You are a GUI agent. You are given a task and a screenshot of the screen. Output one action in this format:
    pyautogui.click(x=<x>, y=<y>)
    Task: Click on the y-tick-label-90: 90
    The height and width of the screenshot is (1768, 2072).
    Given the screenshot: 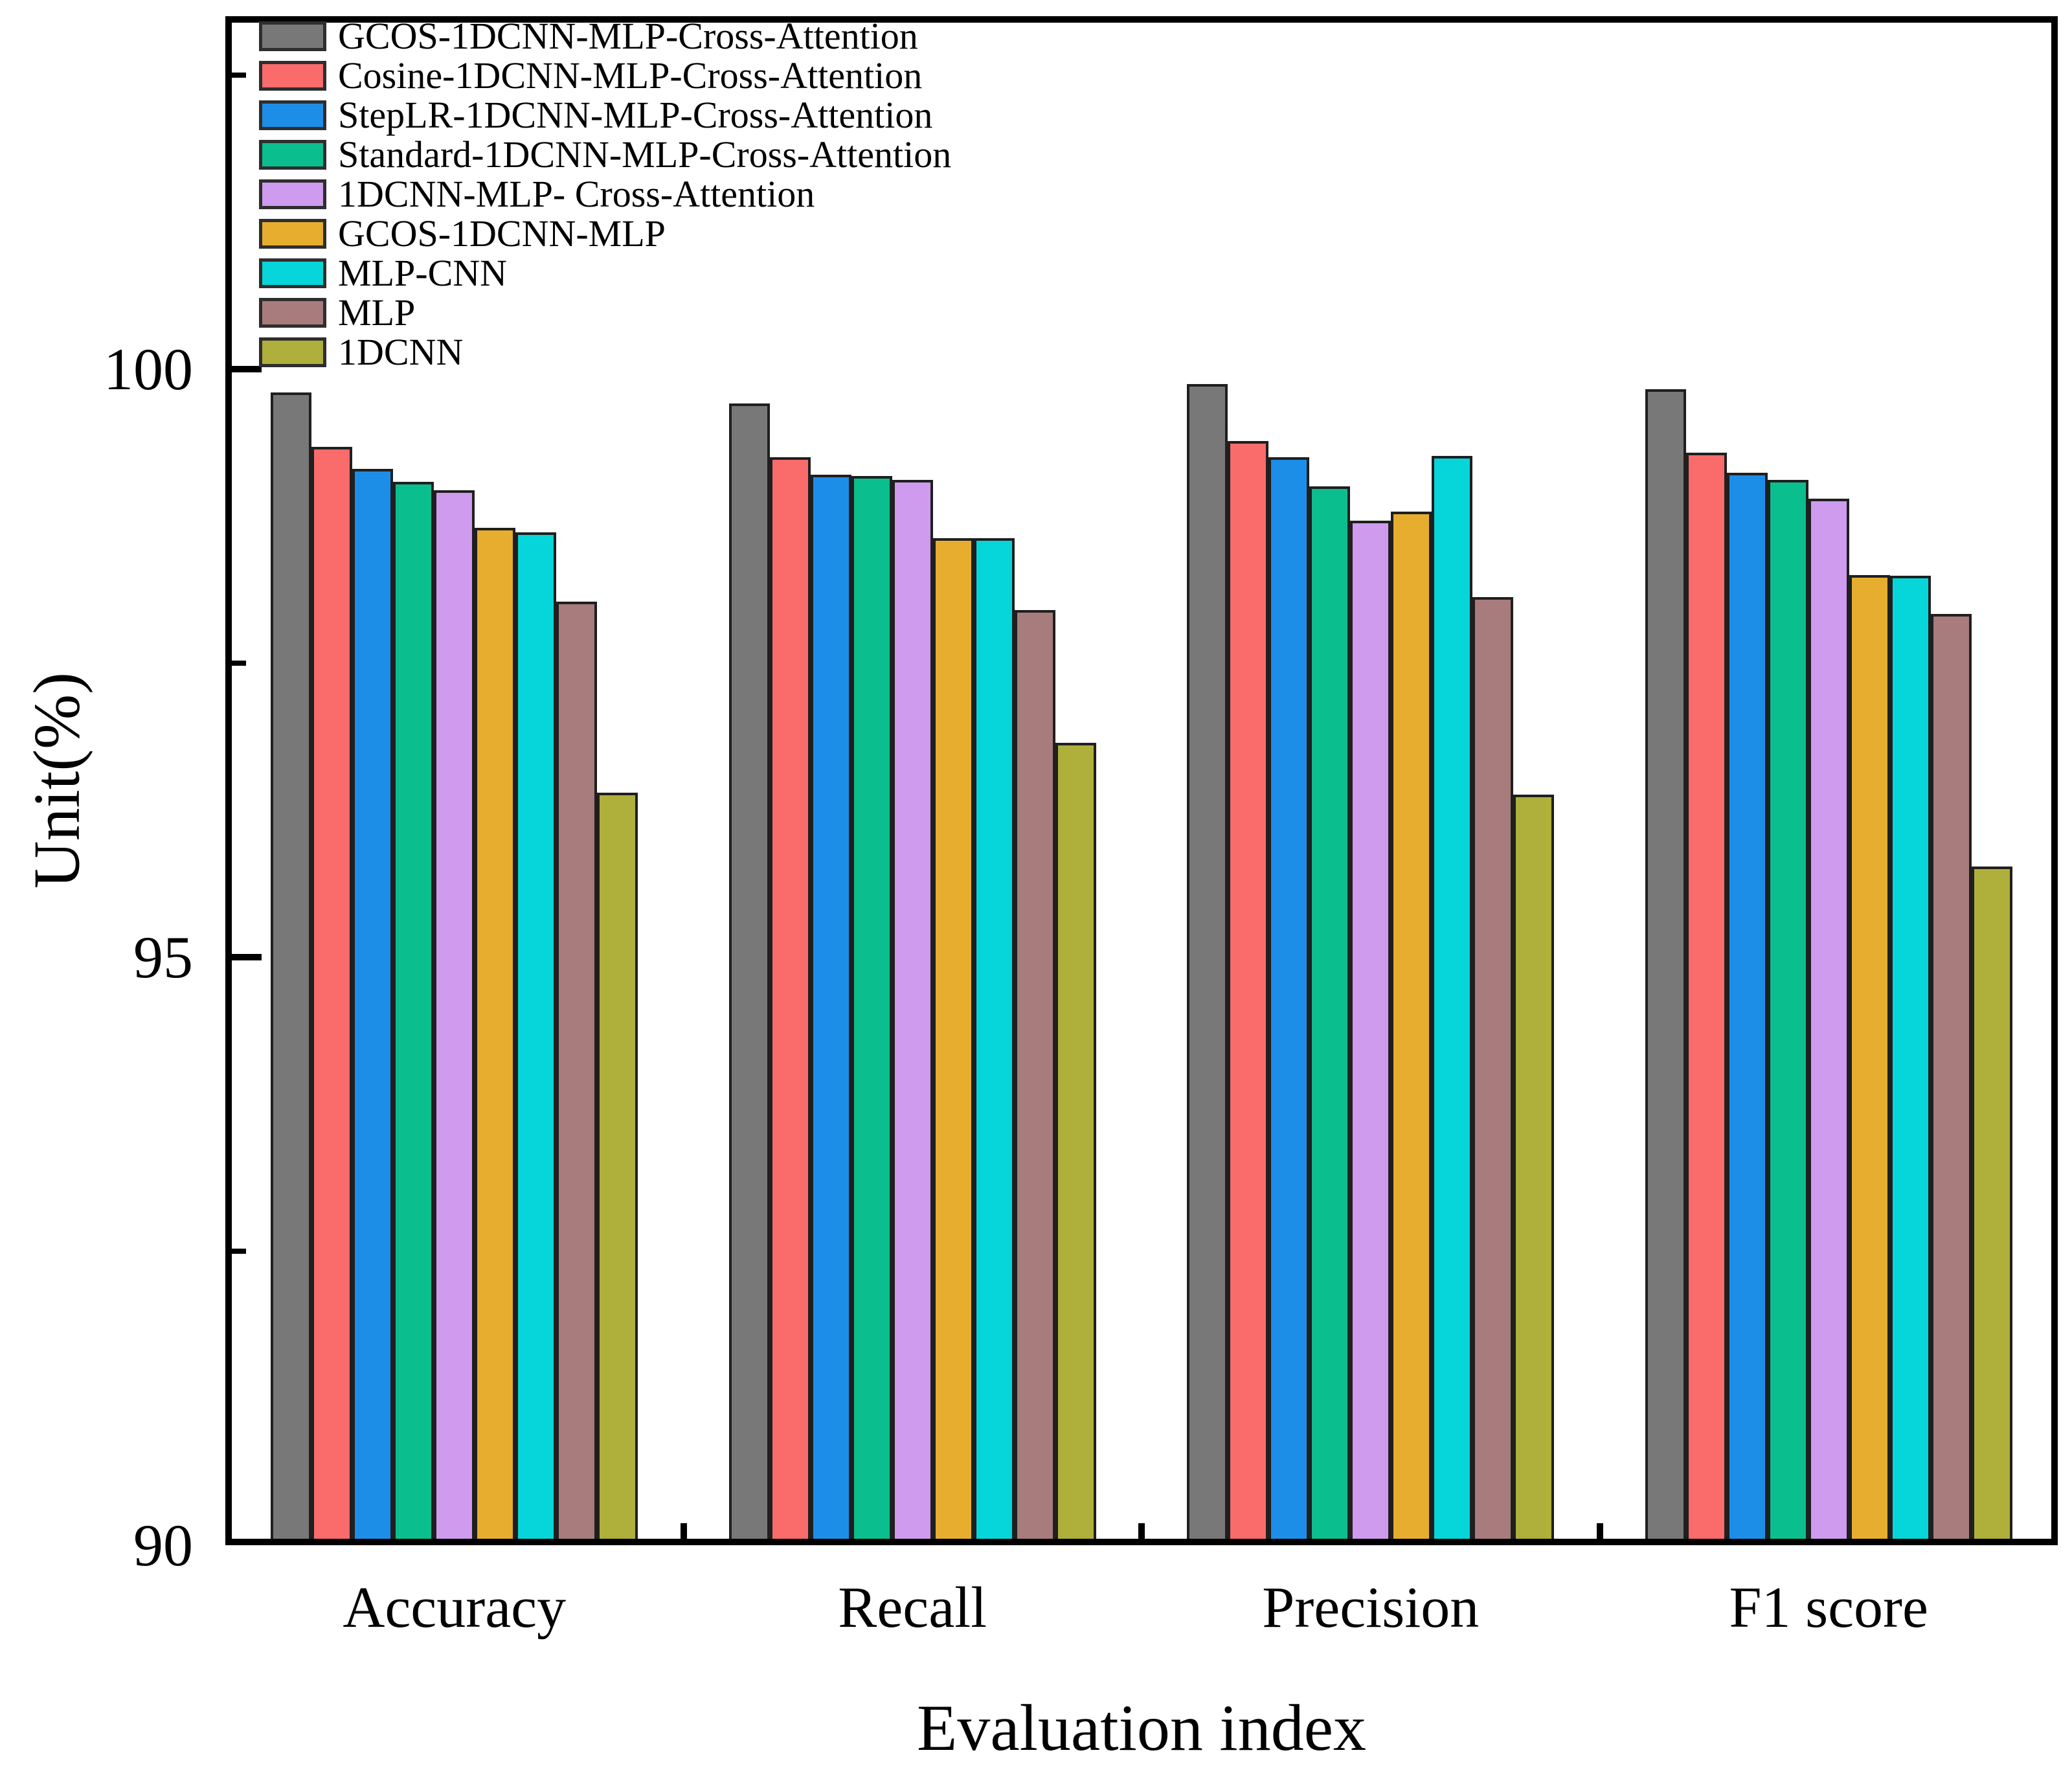 What is the action you would take?
    pyautogui.click(x=163, y=1545)
    